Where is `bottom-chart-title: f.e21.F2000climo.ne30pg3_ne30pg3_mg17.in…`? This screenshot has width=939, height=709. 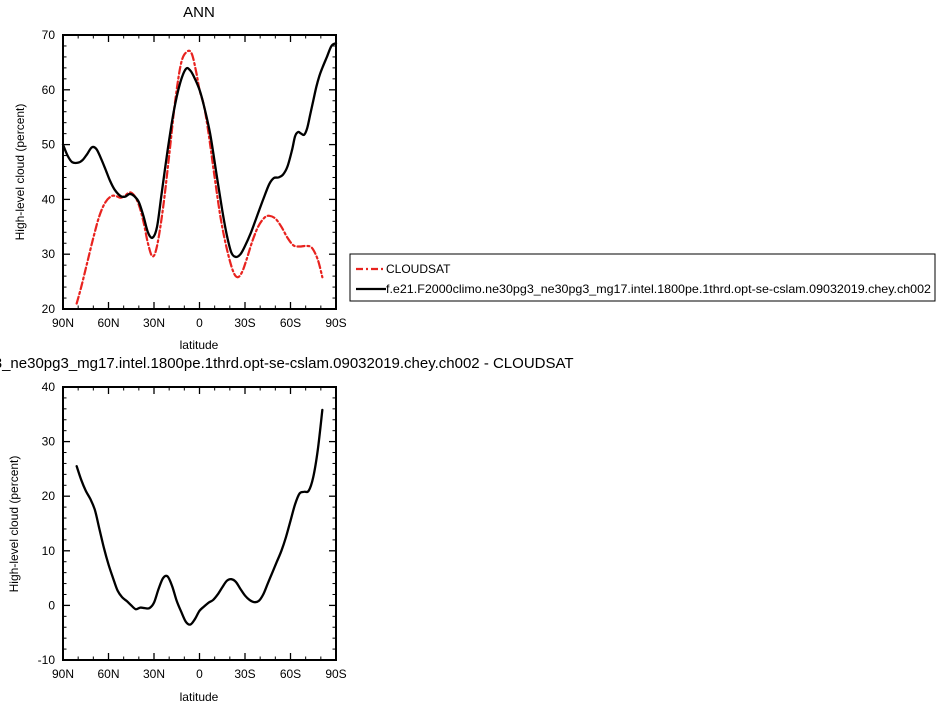
bottom-chart-title: f.e21.F2000climo.ne30pg3_ne30pg3_mg17.in… is located at coordinates (287, 363).